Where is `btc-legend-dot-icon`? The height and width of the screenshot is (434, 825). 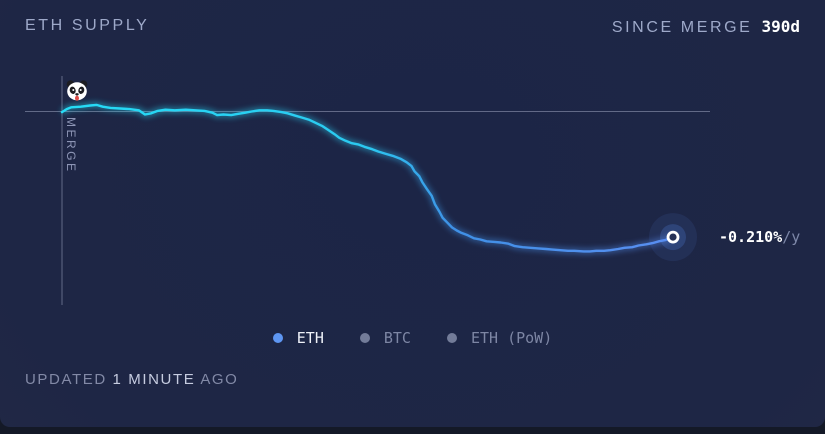 btc-legend-dot-icon is located at coordinates (364, 338).